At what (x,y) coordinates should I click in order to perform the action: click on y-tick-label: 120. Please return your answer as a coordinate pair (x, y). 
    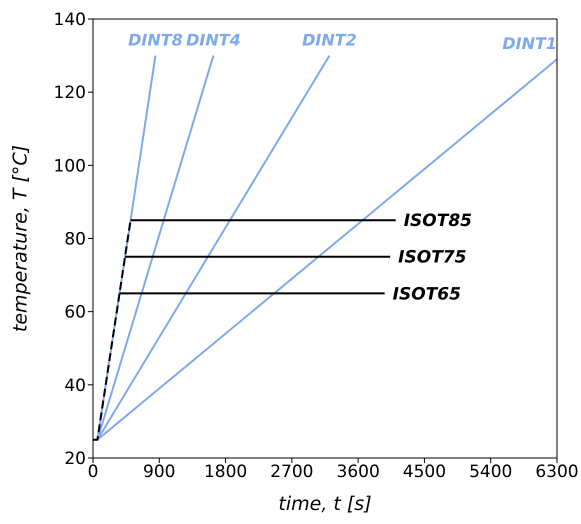
    Looking at the image, I should click on (70, 93).